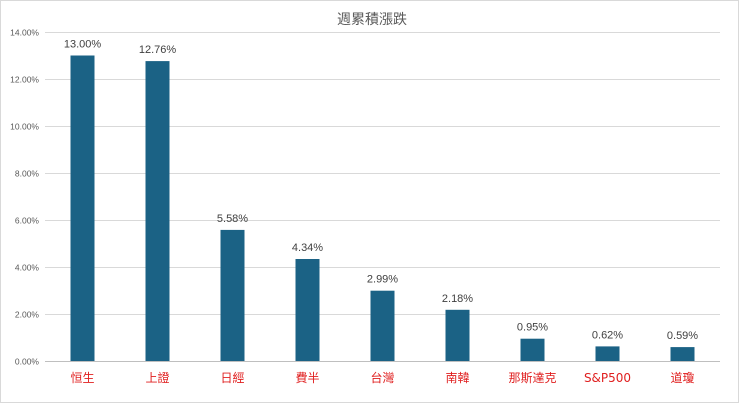 This screenshot has height=404, width=740. I want to click on category-labels: 恒生 上證 日經 費半 台灣 南韓 那斯達克 S&P500 道瓊, so click(382, 377).